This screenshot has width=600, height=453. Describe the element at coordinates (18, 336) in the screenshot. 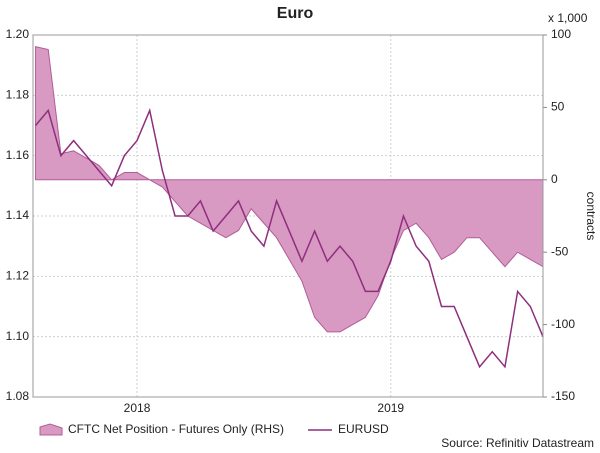

I see `y-tick-label: 1.10` at that location.